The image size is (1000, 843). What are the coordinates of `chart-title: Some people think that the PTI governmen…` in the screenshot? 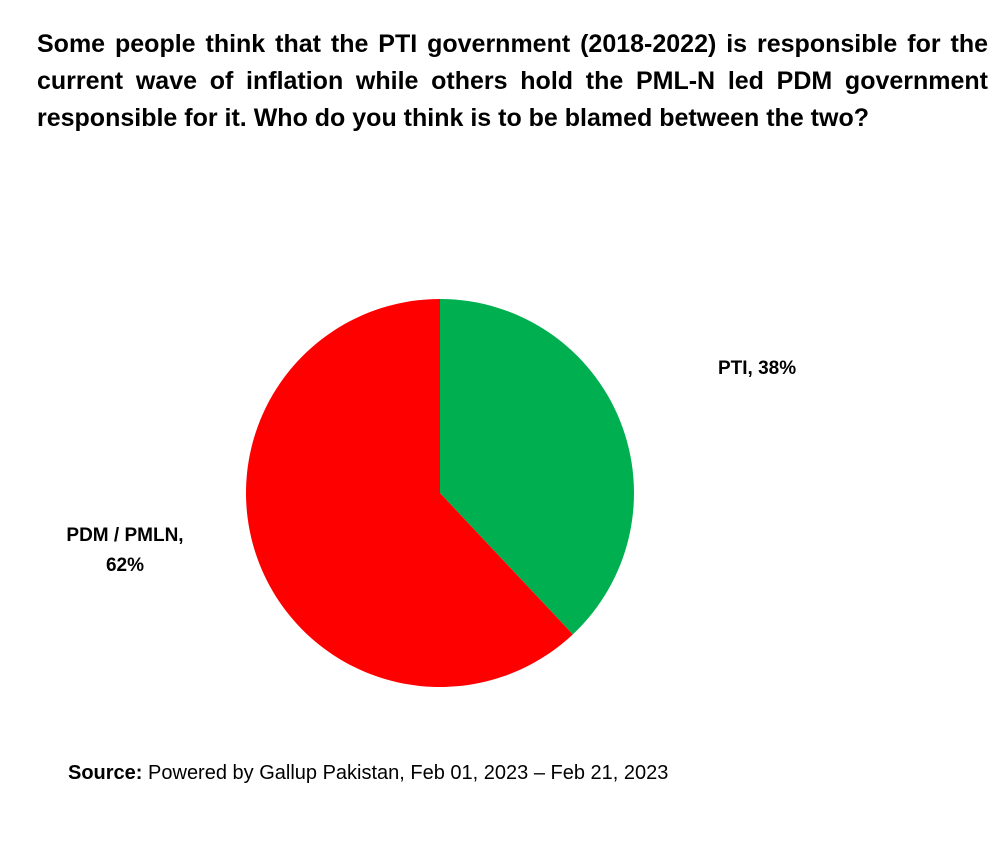 It's located at (512, 81).